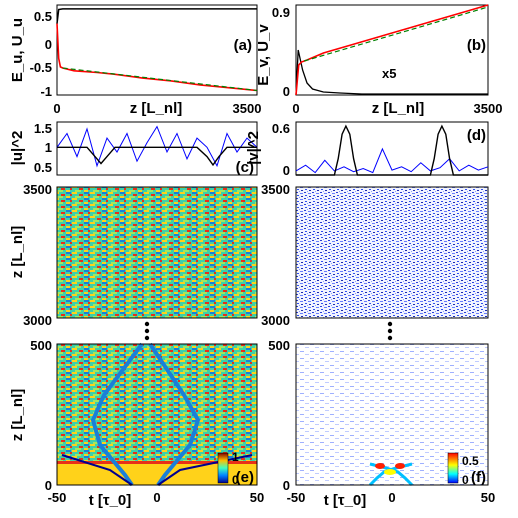 The image size is (518, 518). What do you see at coordinates (37, 320) in the screenshot?
I see `utop-ytick-1: 3000` at bounding box center [37, 320].